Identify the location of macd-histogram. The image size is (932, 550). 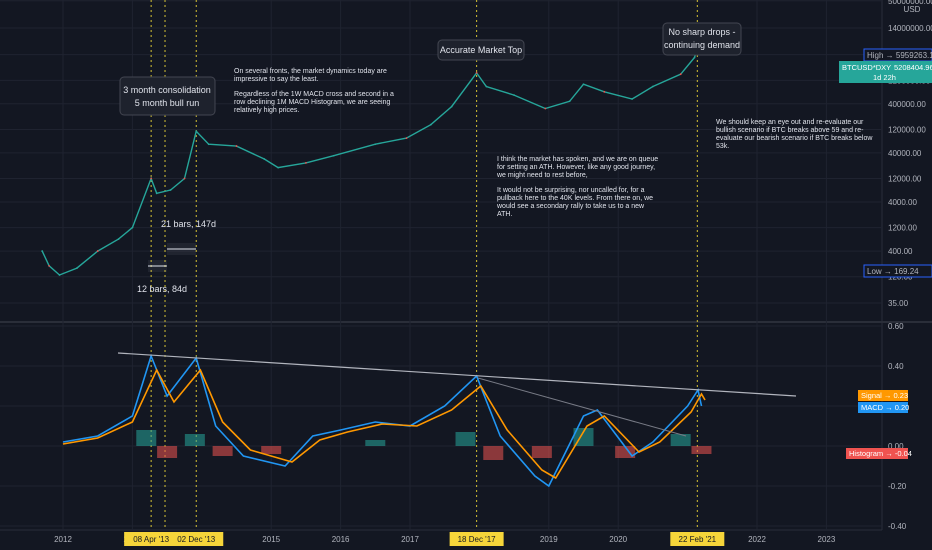
(424, 444).